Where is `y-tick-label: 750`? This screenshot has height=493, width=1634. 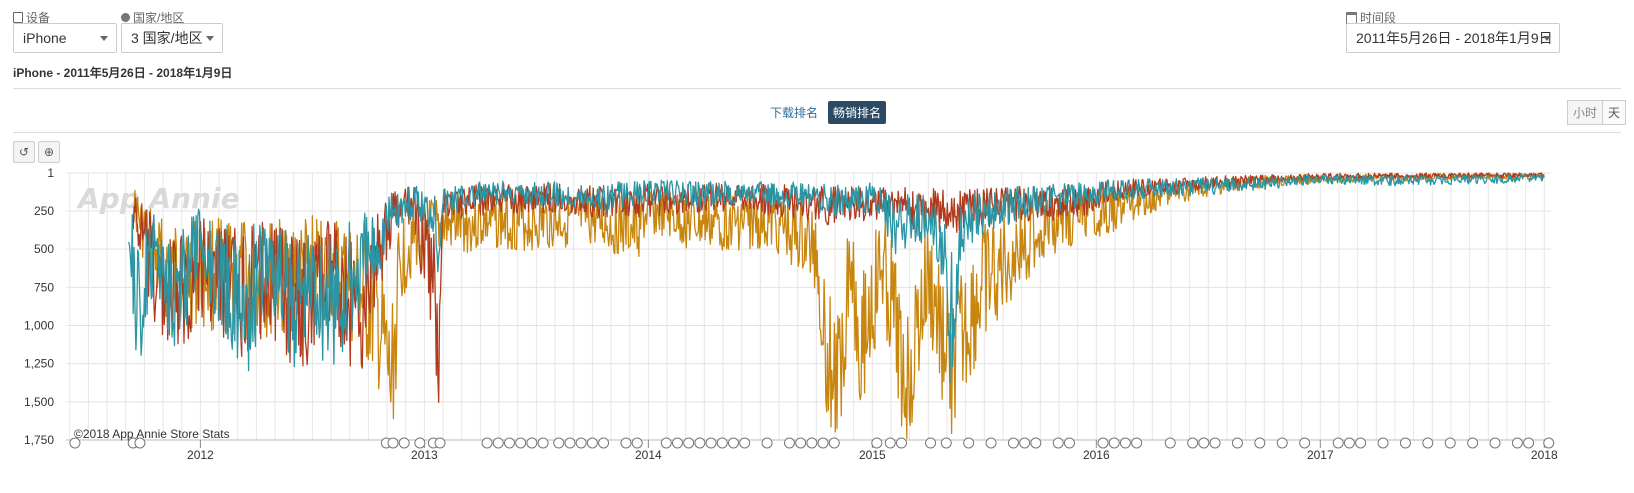
y-tick-label: 750 is located at coordinates (44, 287).